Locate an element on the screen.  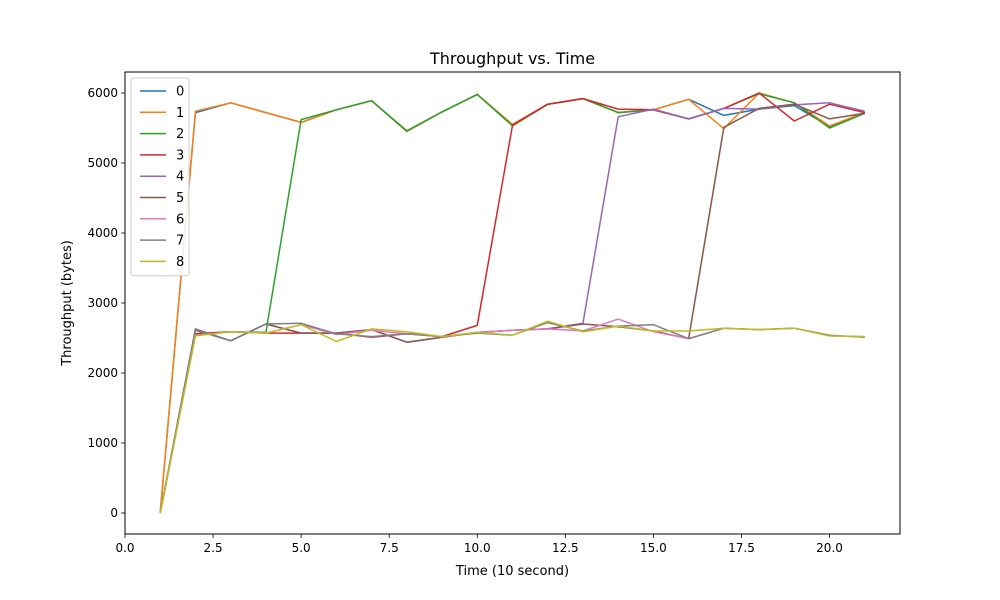
legend-label-7: 7 is located at coordinates (180, 241).